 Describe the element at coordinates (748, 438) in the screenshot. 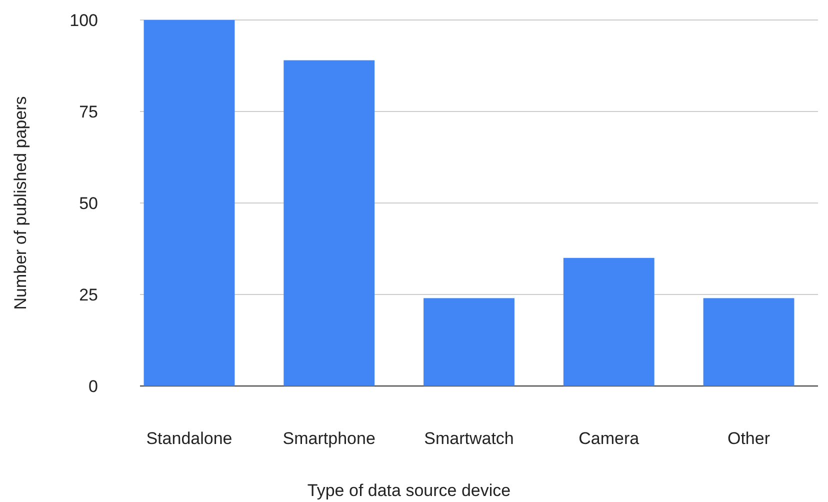

I see `x-tick-label: Other` at that location.